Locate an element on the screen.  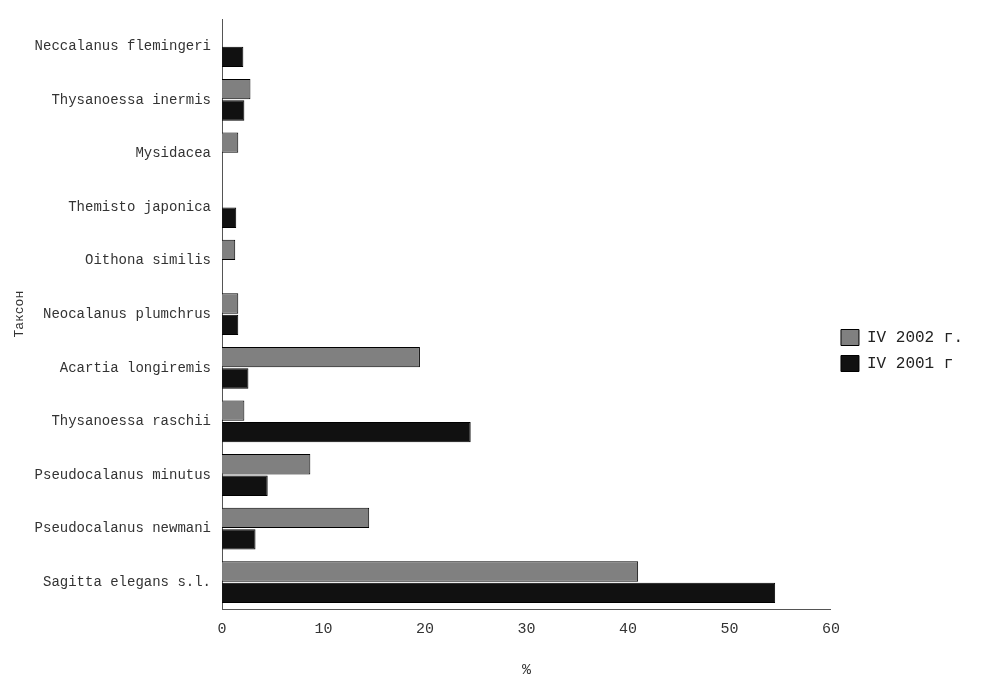
y-tick-label: Oithona similis is located at coordinates (148, 260).